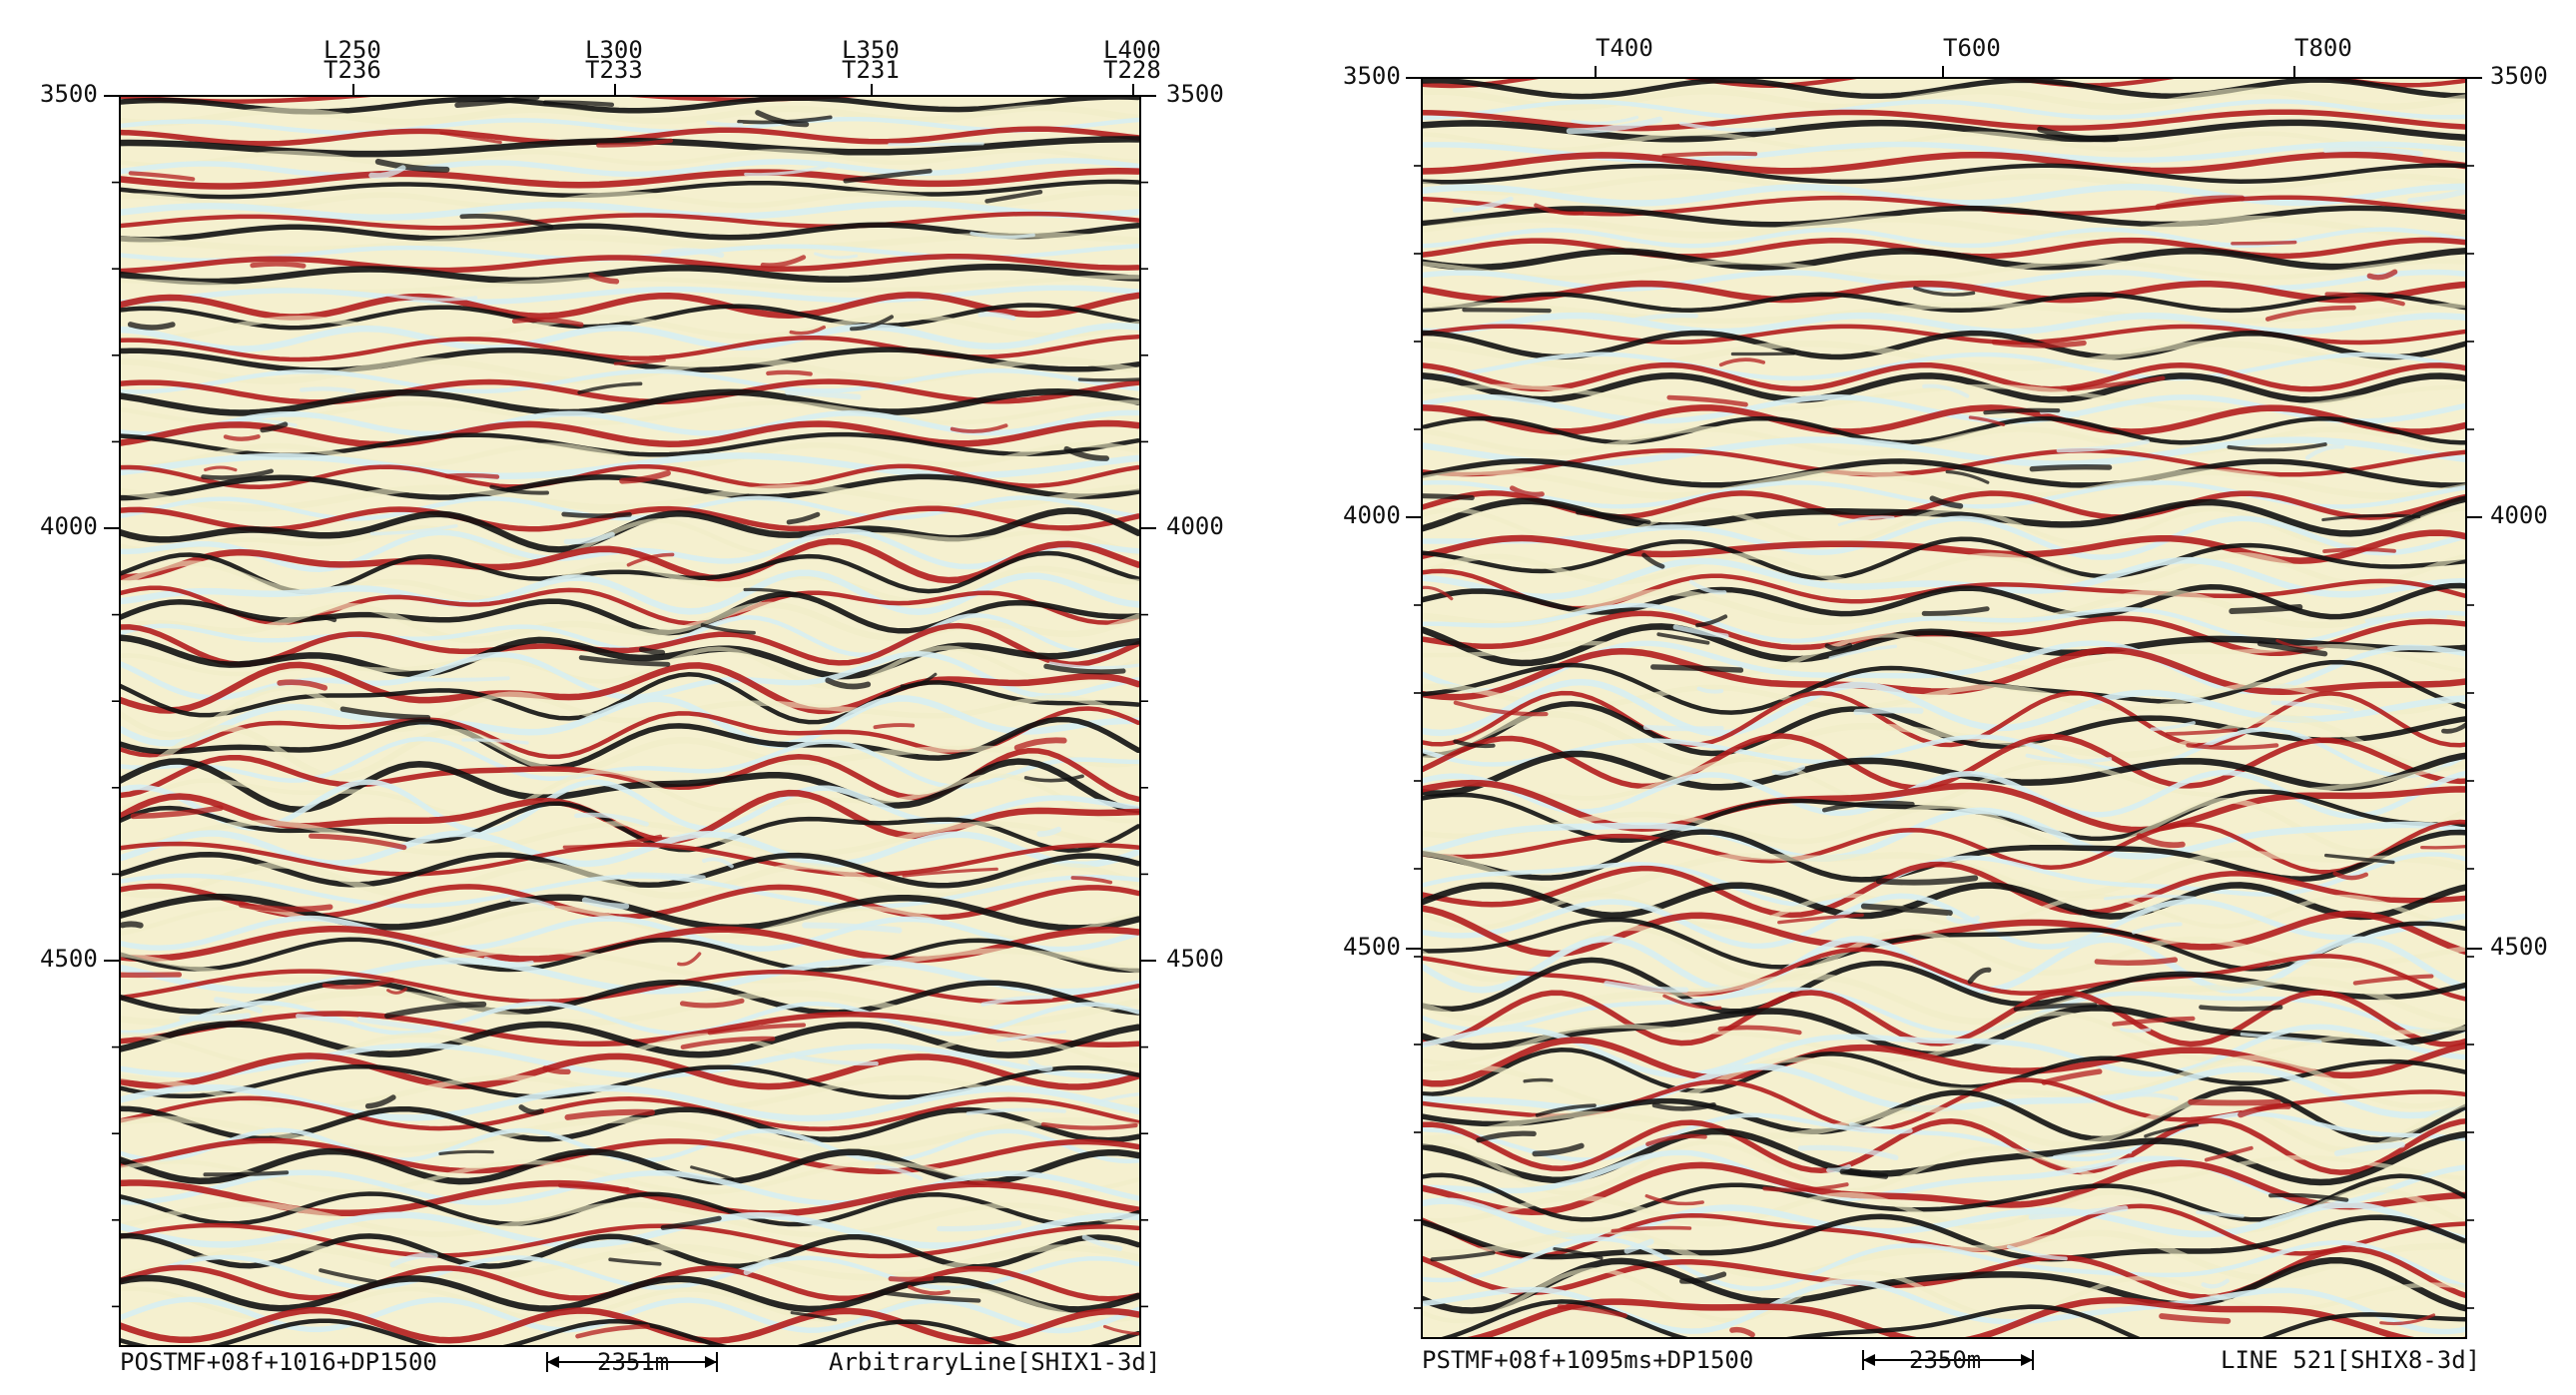 The width and height of the screenshot is (2576, 1395). I want to click on right-right-time-tick-4500: 4500, so click(2519, 947).